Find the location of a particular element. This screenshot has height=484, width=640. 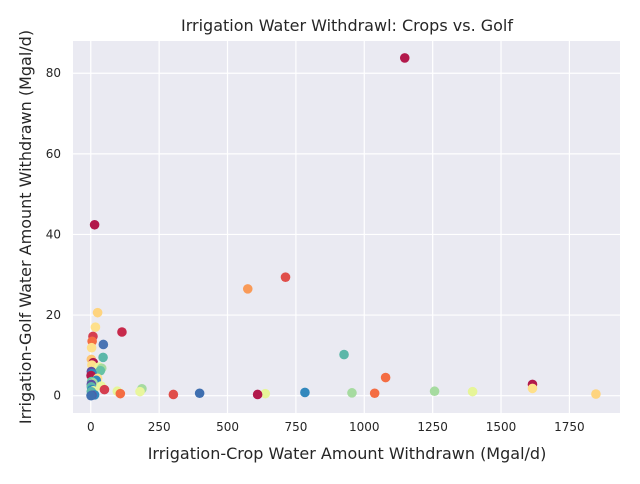

x-tick-label: 750 is located at coordinates (295, 427).